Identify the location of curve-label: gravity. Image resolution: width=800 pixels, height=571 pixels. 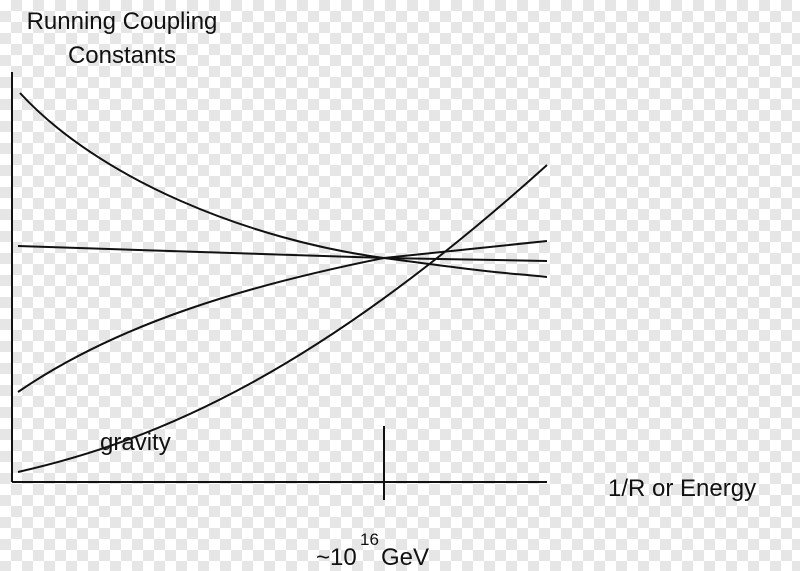
(135, 442).